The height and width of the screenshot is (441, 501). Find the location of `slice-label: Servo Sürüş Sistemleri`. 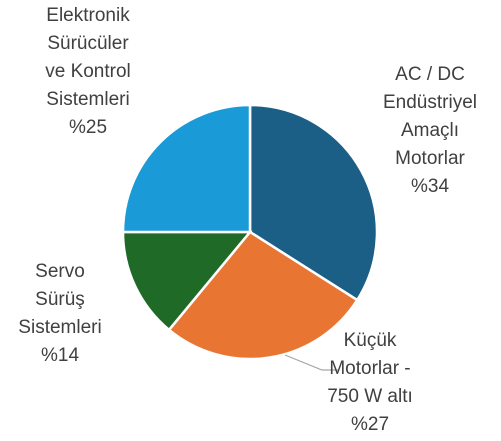

slice-label: Servo Sürüş Sistemleri is located at coordinates (59, 299).